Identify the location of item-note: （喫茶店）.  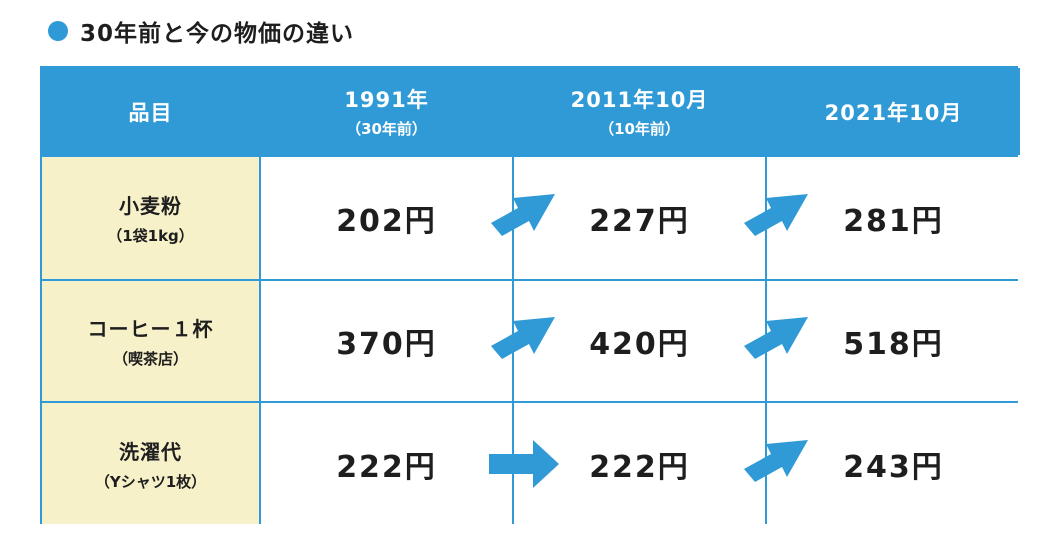
(150, 359).